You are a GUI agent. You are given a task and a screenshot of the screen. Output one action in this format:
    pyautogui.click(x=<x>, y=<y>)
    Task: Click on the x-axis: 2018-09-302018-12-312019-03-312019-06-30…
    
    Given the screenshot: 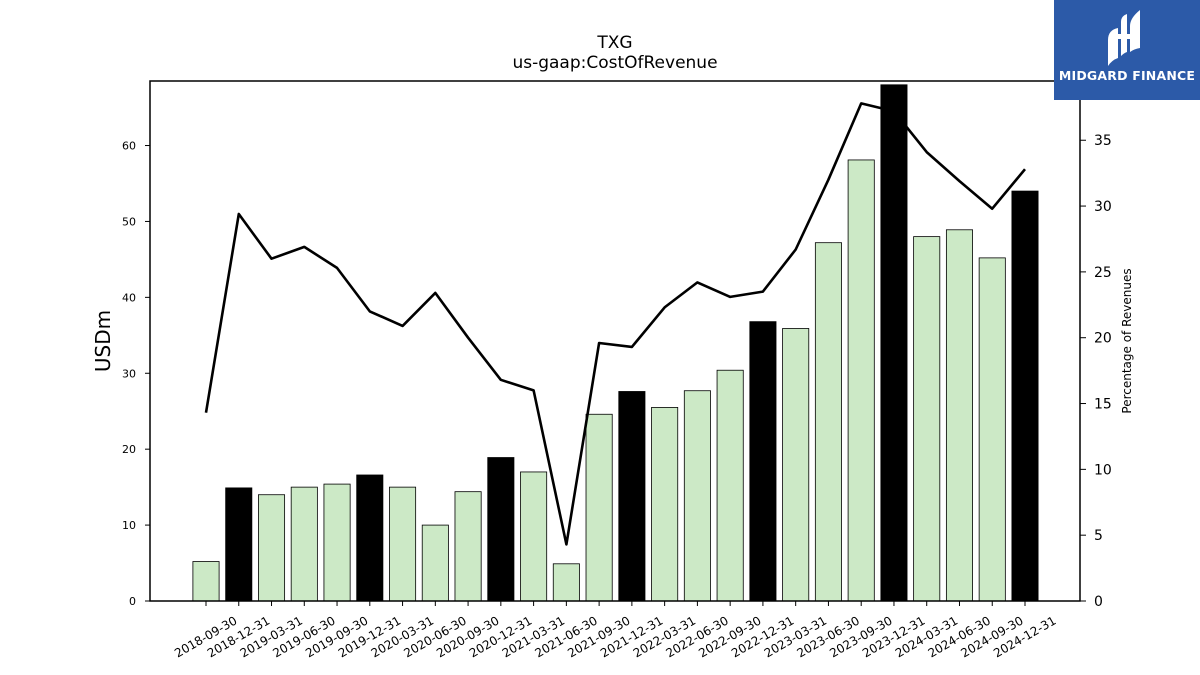 What is the action you would take?
    pyautogui.click(x=615, y=630)
    